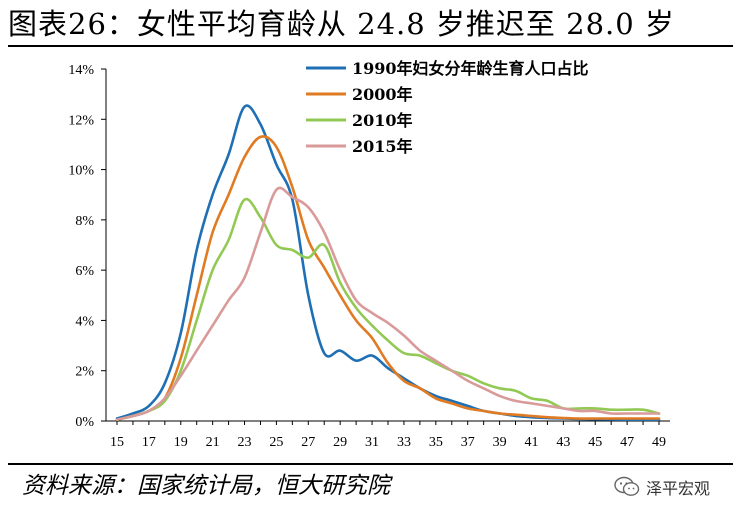 The image size is (741, 511). I want to click on x-tick-label: 19, so click(181, 442).